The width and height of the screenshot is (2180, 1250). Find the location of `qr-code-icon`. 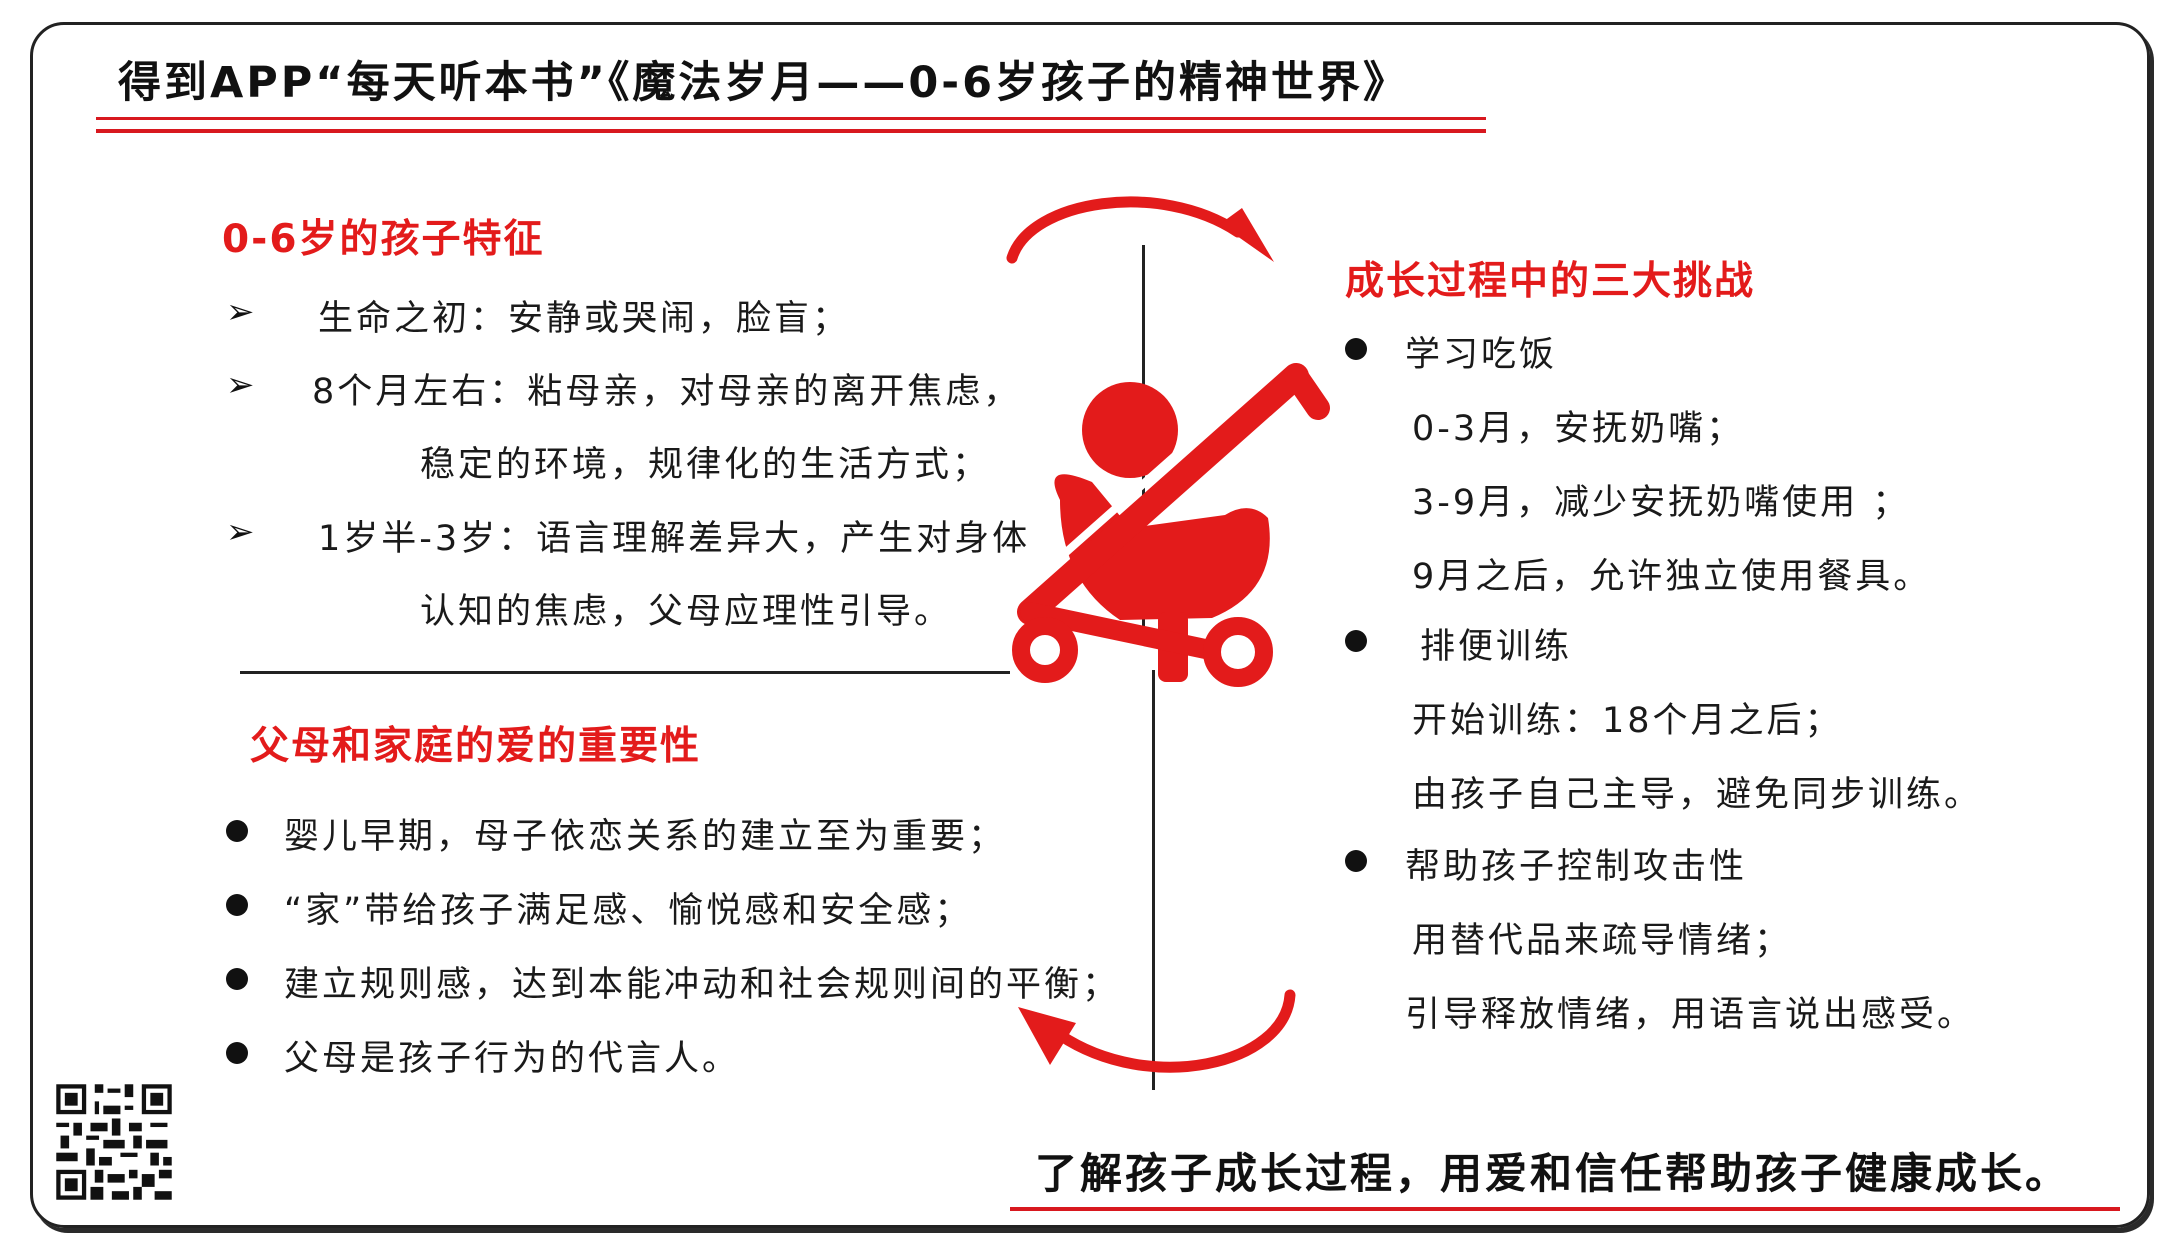

qr-code-icon is located at coordinates (114, 1142).